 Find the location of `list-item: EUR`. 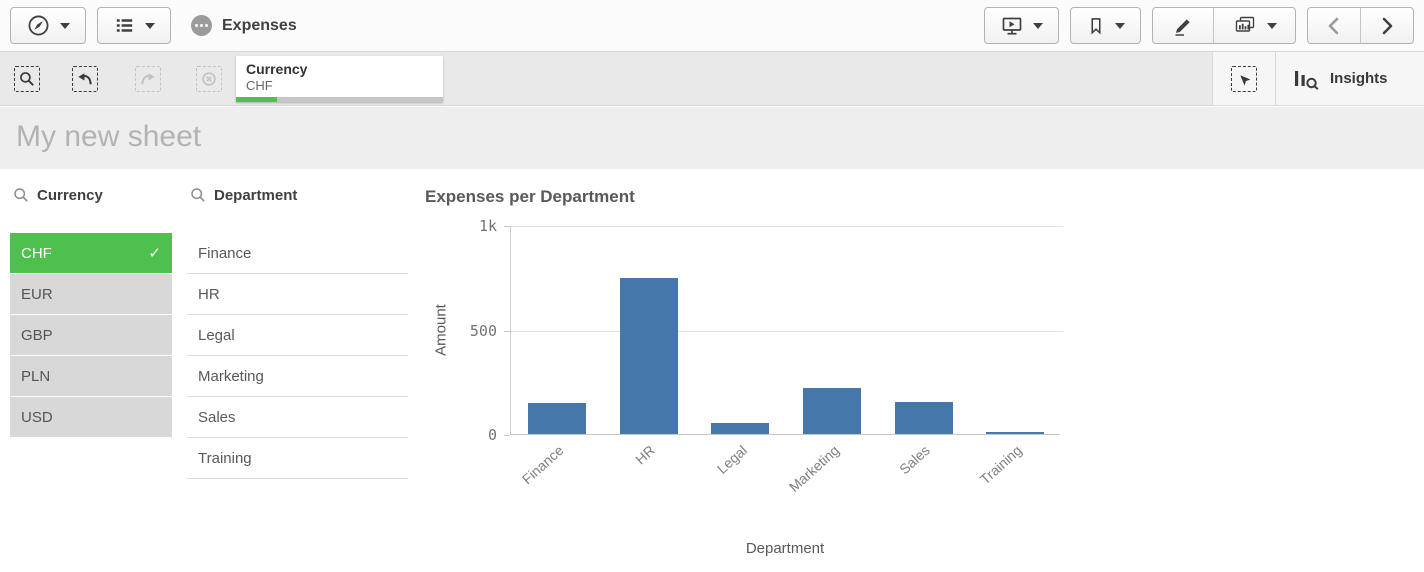

list-item: EUR is located at coordinates (91, 294).